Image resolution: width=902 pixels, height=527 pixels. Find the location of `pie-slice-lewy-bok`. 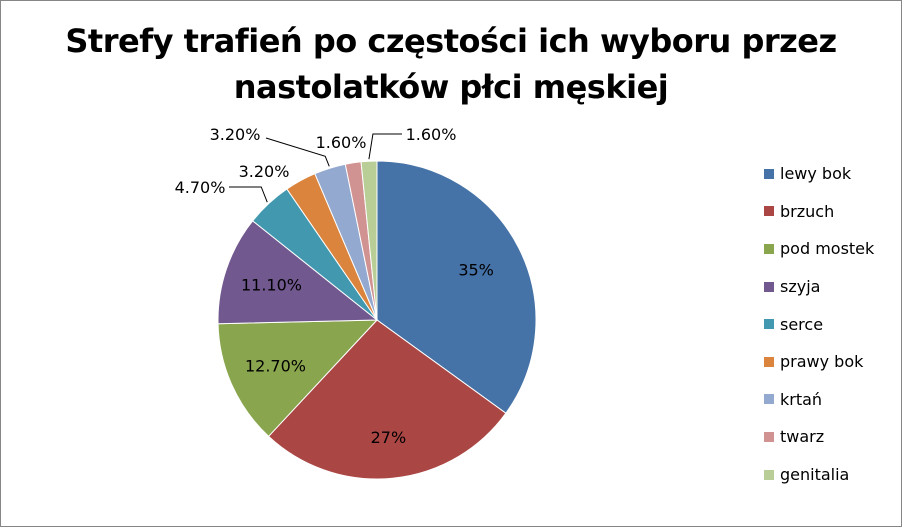

pie-slice-lewy-bok is located at coordinates (456, 287).